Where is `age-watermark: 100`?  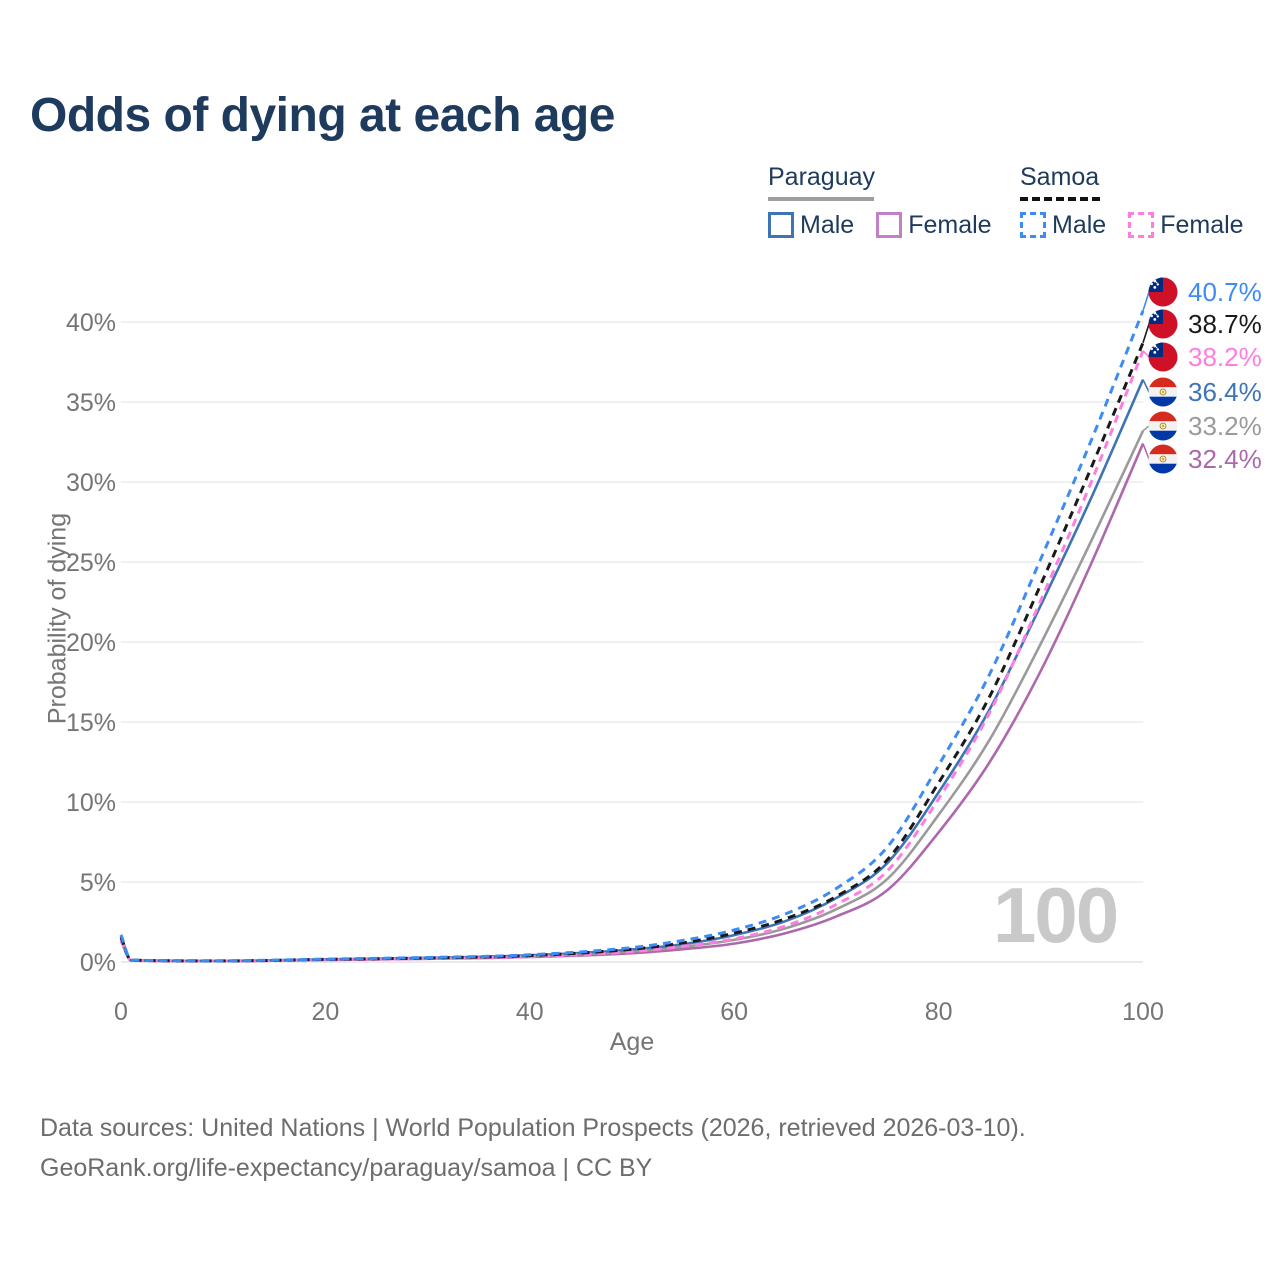
age-watermark: 100 is located at coordinates (1056, 915).